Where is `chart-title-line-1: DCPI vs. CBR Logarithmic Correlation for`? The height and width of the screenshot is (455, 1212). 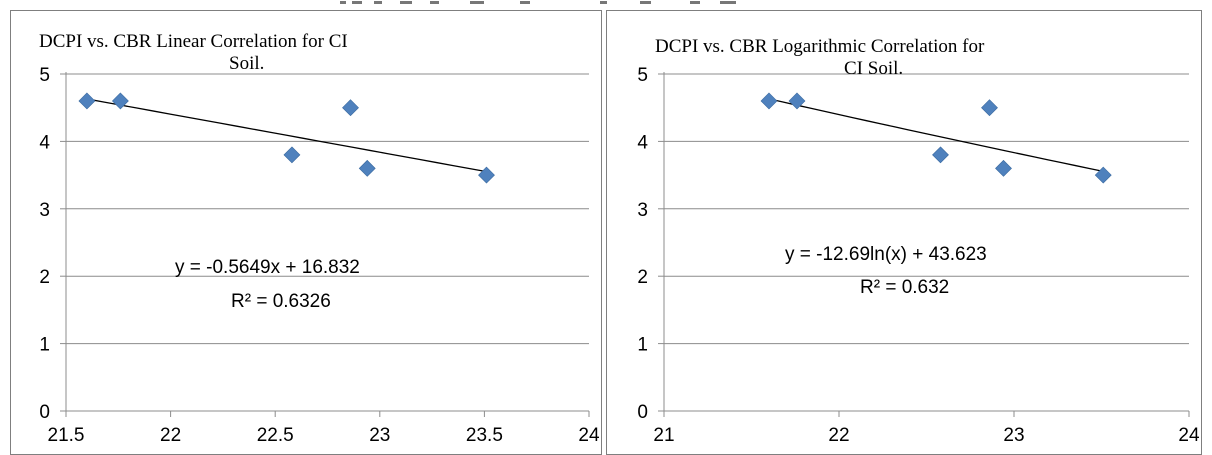
chart-title-line-1: DCPI vs. CBR Logarithmic Correlation for is located at coordinates (820, 46).